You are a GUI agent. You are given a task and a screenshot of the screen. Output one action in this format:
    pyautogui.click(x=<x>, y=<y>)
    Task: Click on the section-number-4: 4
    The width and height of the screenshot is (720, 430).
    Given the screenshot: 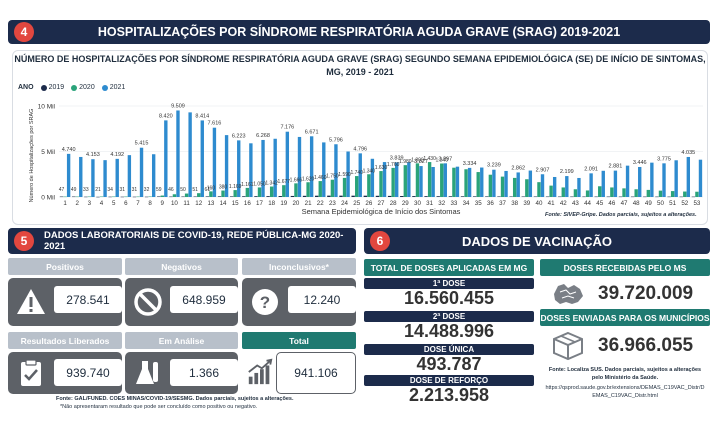 What is the action you would take?
    pyautogui.click(x=24, y=32)
    